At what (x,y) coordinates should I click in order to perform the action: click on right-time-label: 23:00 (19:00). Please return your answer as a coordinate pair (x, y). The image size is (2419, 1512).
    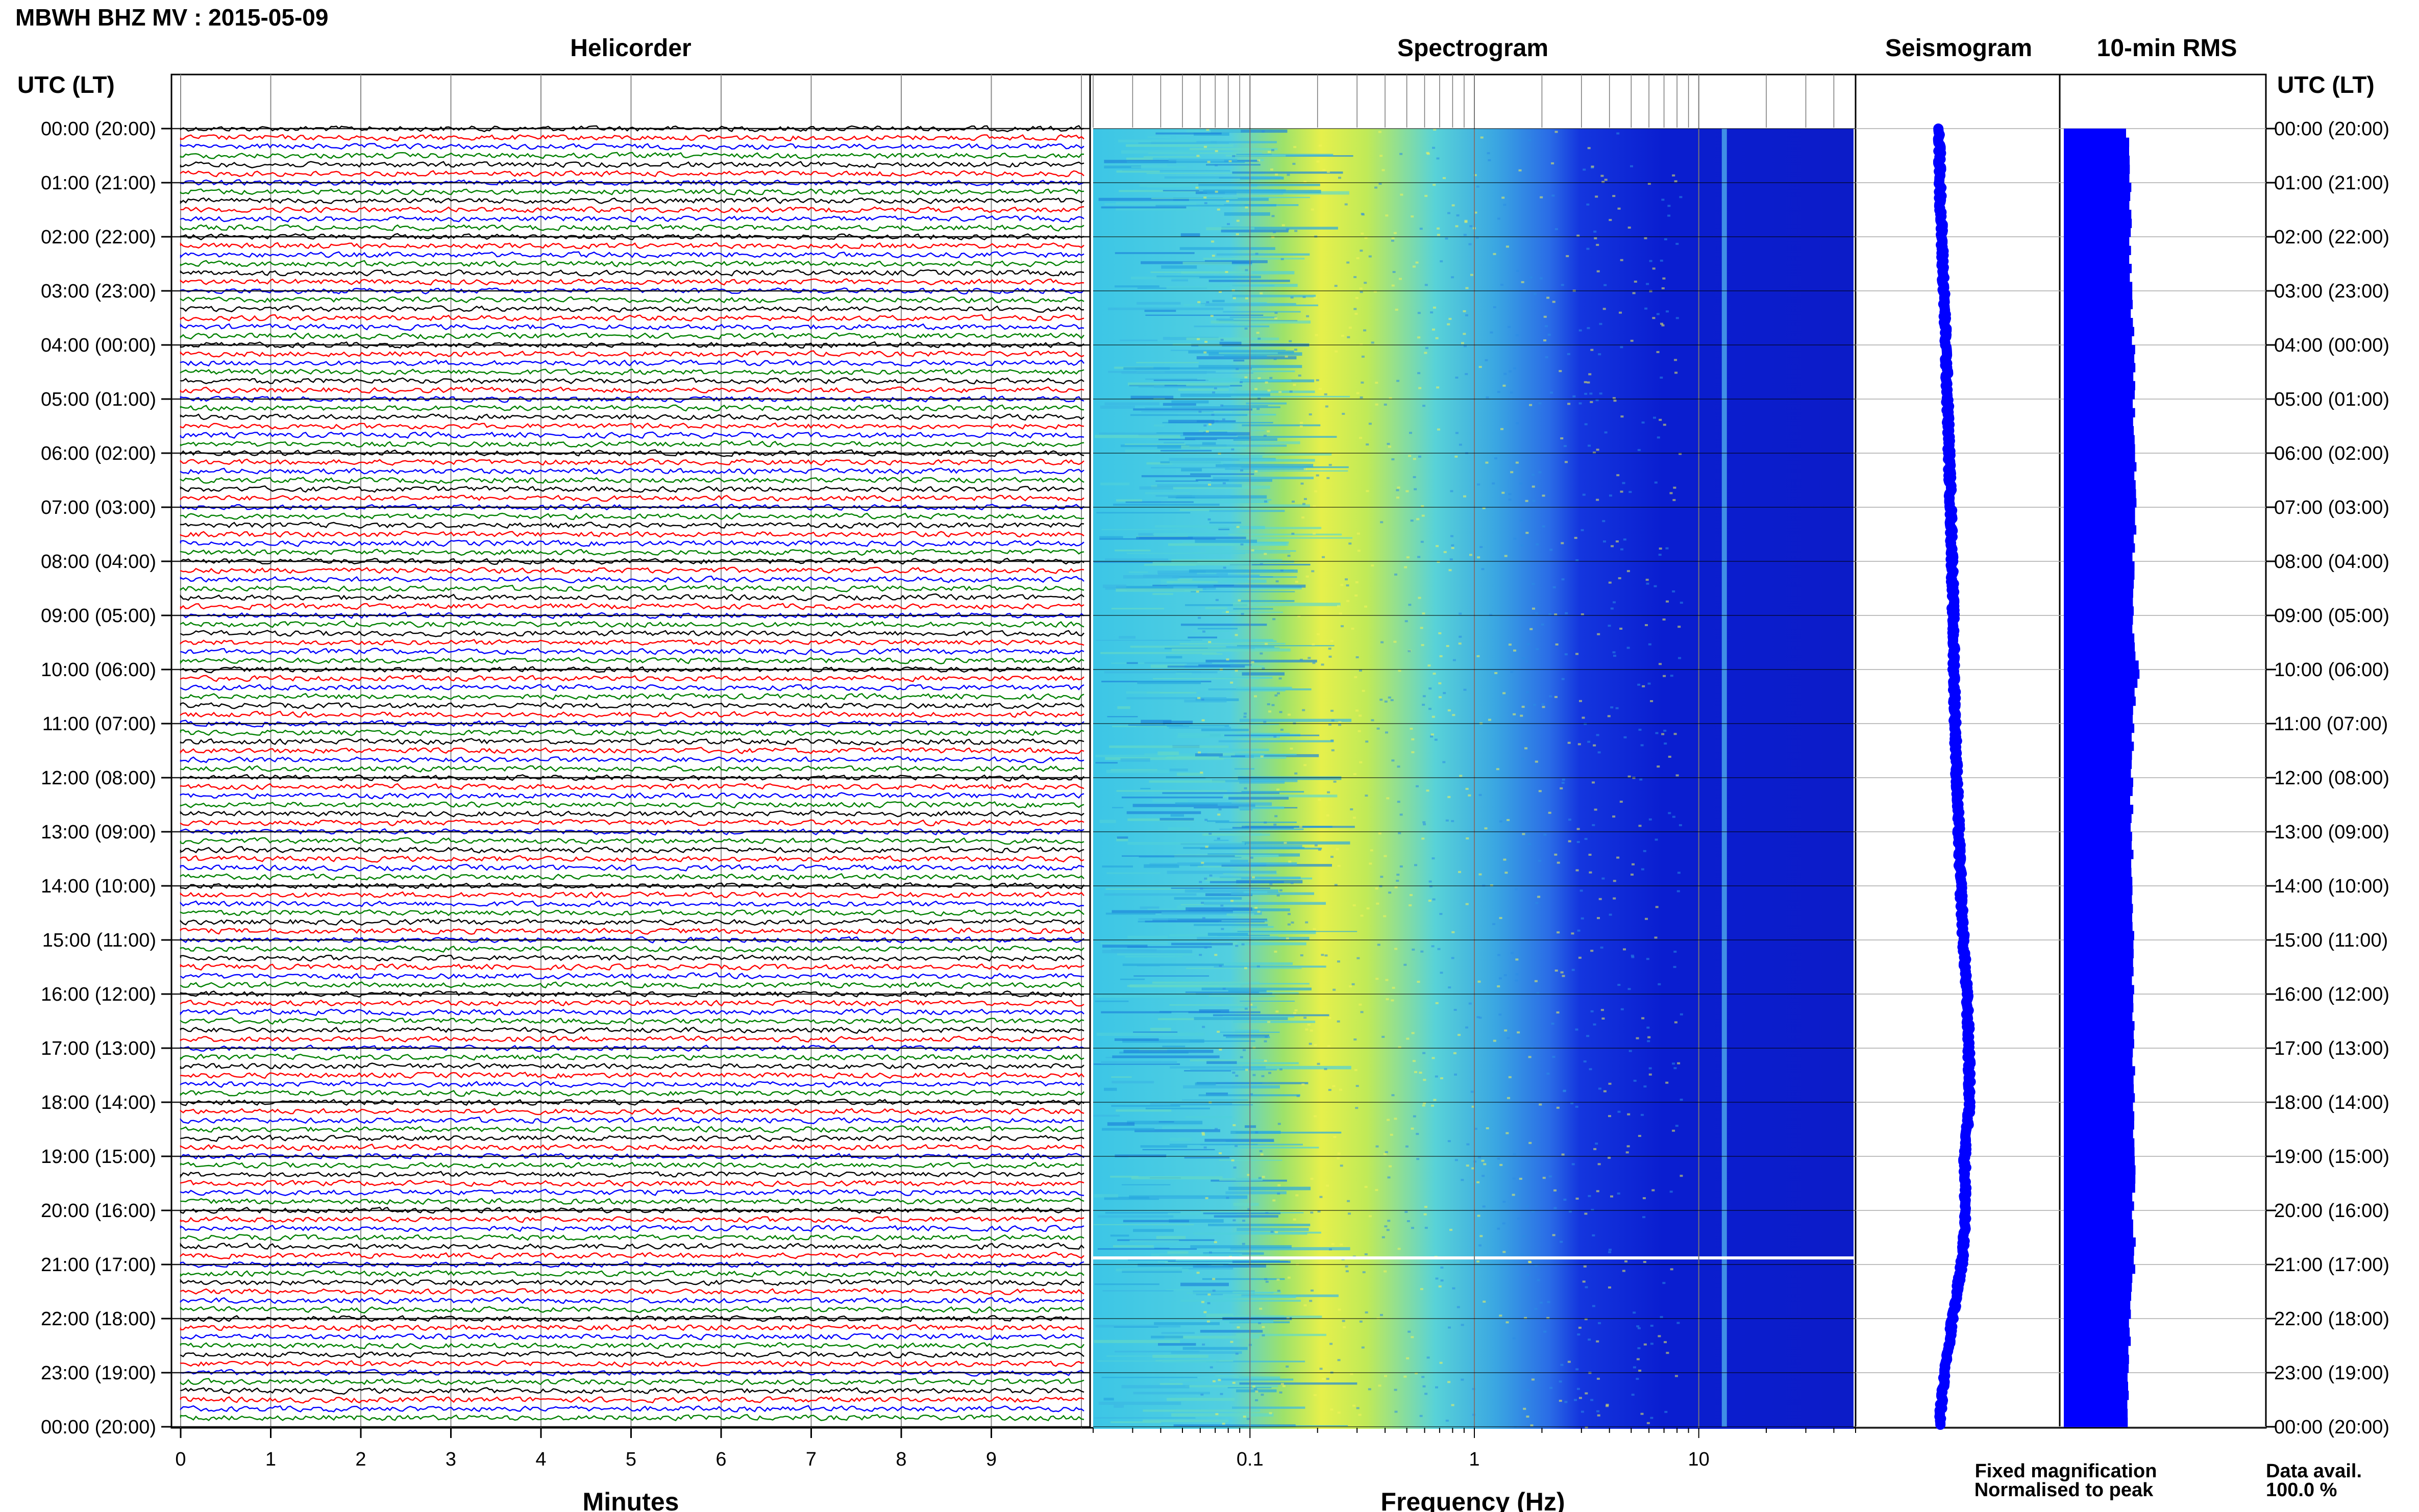
    Looking at the image, I should click on (2331, 1373).